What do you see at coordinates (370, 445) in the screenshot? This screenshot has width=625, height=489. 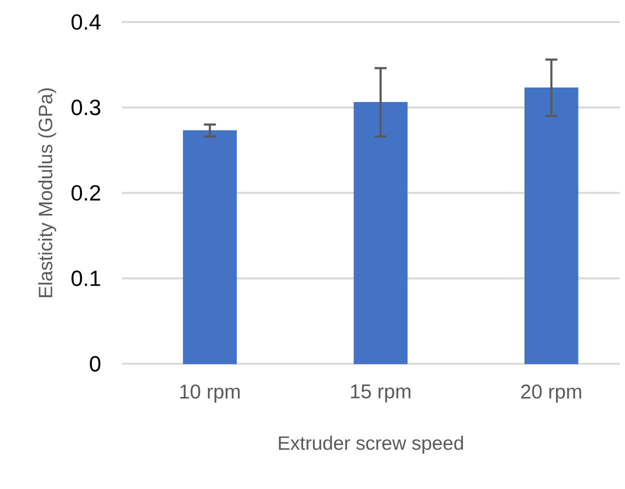 I see `x-axis-title: Extruder screw speed` at bounding box center [370, 445].